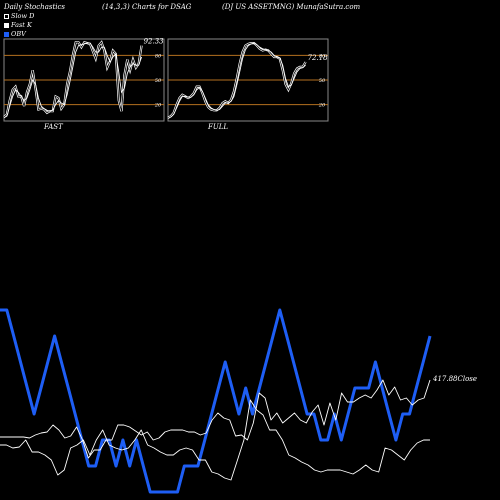 Image resolution: width=500 pixels, height=500 pixels. I want to click on close-price-line, so click(215, 419).